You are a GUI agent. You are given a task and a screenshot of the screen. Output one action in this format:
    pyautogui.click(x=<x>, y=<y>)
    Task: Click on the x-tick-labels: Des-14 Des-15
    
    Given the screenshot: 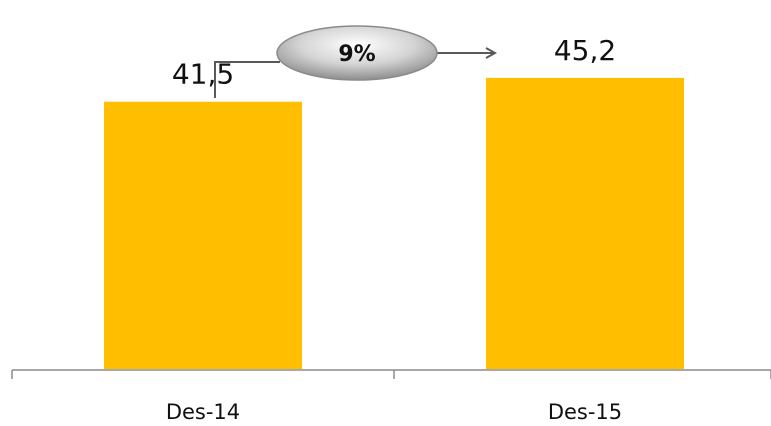 What is the action you would take?
    pyautogui.click(x=394, y=412)
    